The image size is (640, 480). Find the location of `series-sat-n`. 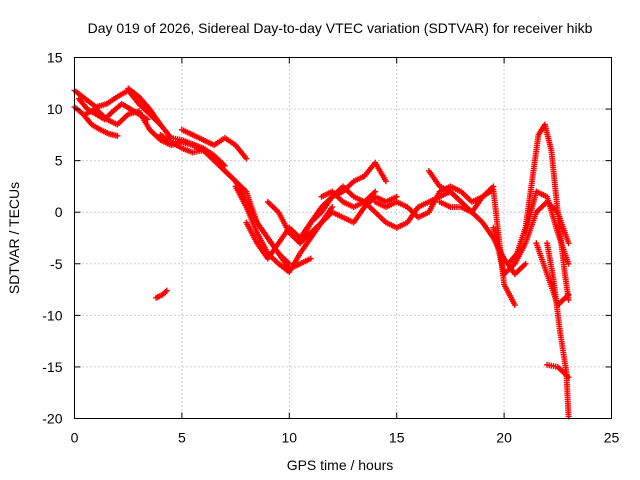

series-sat-n is located at coordinates (434, 202).